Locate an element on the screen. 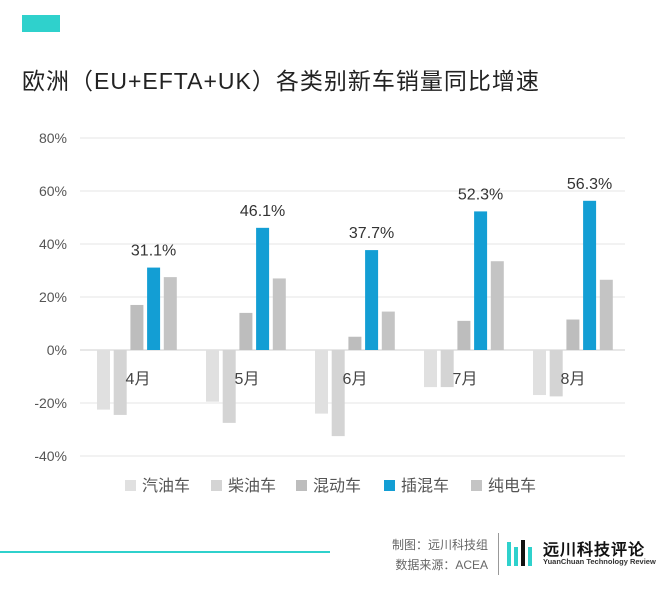  x-tick-label: 5月 is located at coordinates (247, 379).